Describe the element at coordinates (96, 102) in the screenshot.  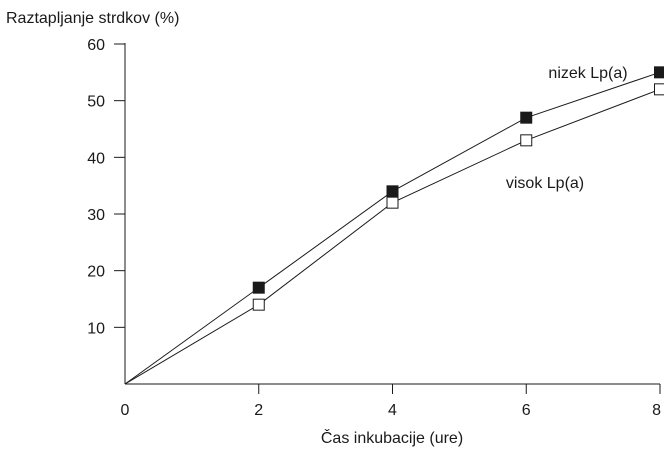
I see `y-tick-label: 50` at that location.